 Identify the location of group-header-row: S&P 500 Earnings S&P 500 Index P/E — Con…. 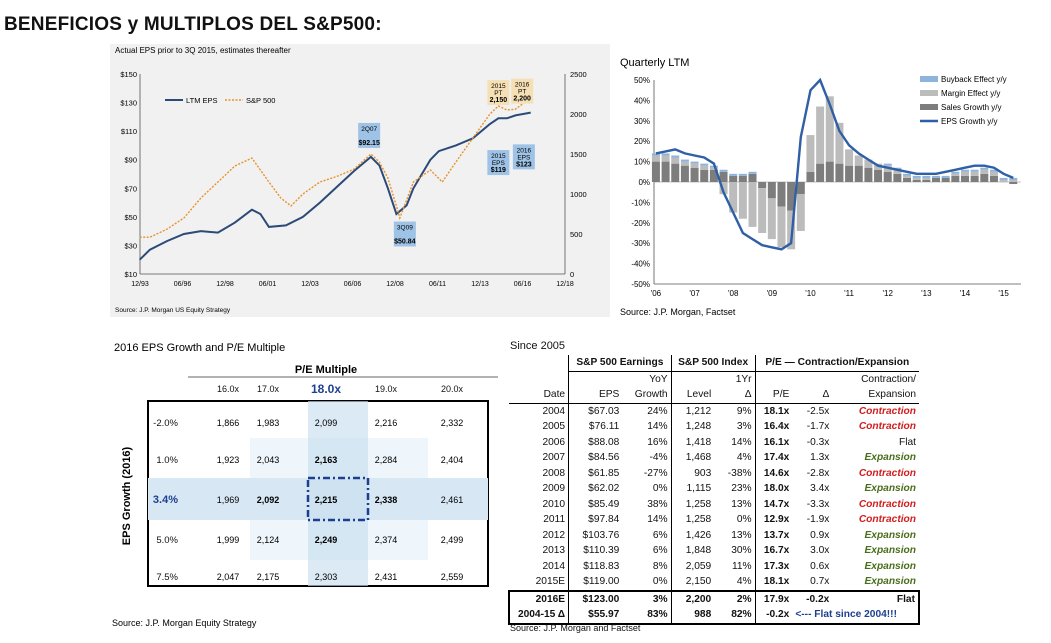
(714, 363).